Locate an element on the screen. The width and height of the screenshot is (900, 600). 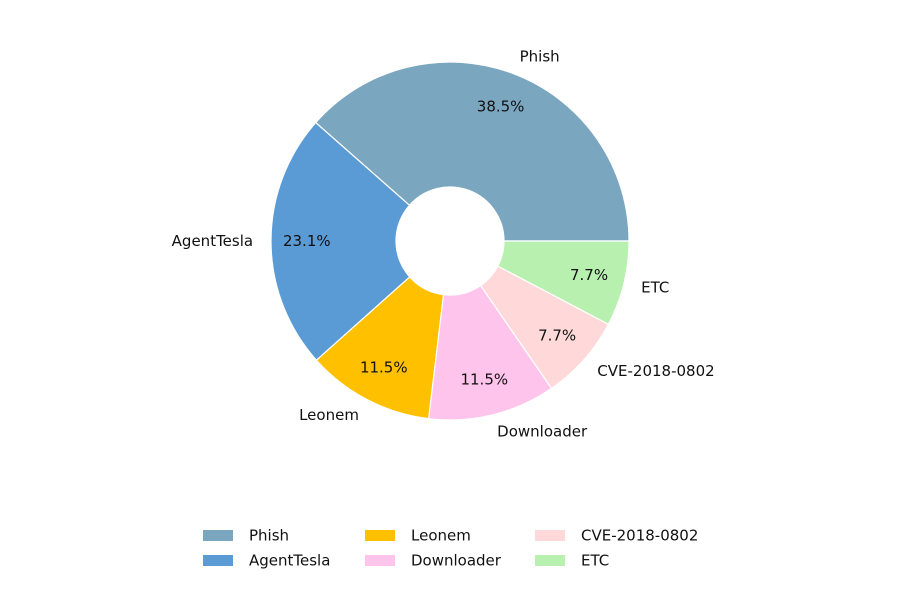
legend-label: ETC is located at coordinates (595, 561).